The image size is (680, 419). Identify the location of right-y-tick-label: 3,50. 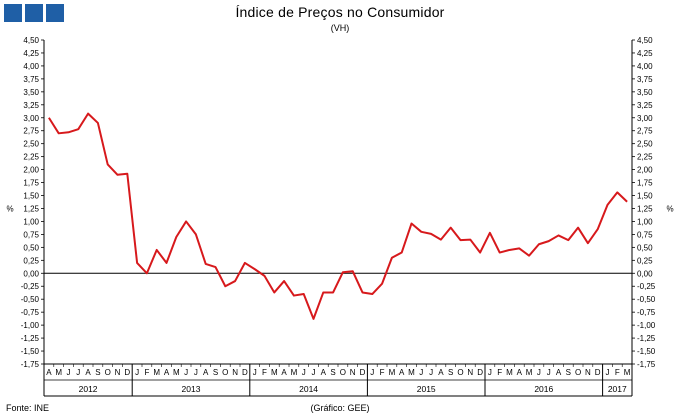
(645, 92).